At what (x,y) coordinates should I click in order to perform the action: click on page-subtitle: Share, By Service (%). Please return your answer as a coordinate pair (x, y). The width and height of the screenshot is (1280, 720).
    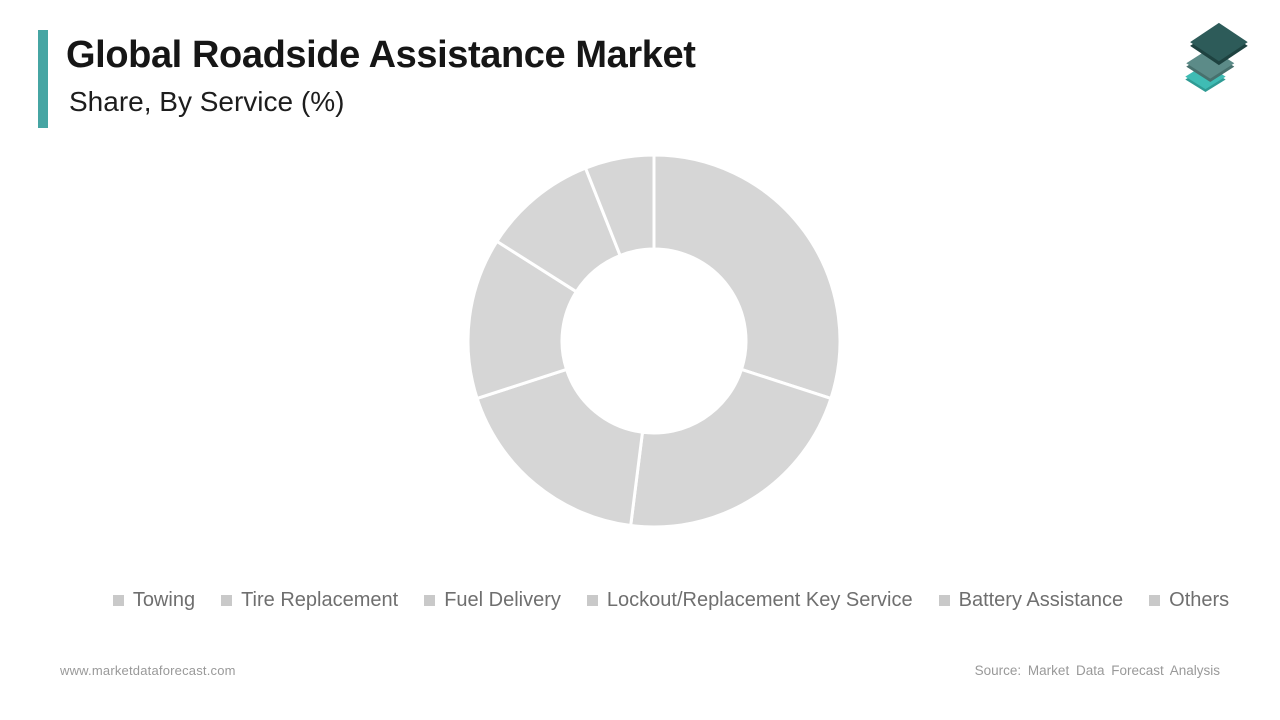
    Looking at the image, I should click on (207, 101).